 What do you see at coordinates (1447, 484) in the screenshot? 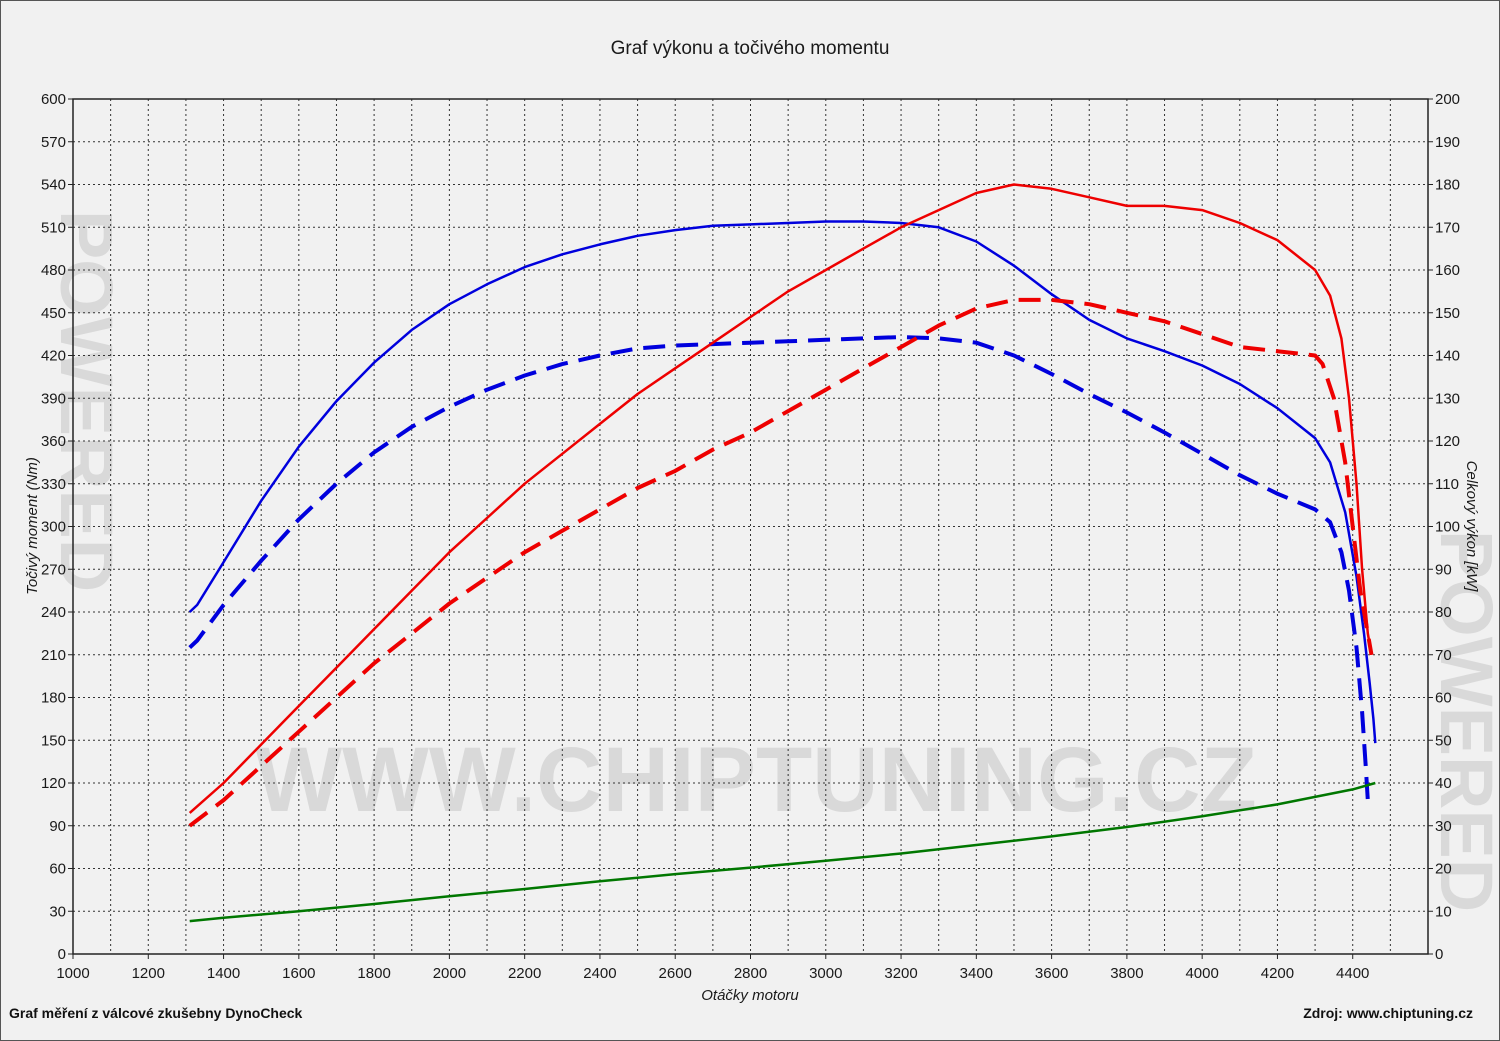
I see `right-tick-label: 110` at bounding box center [1447, 484].